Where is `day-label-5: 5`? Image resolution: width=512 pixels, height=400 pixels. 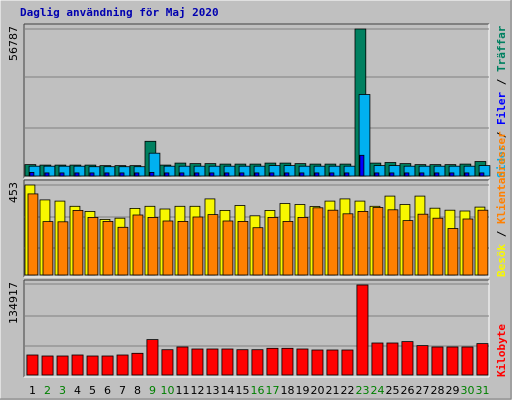 day-label-5: 5 is located at coordinates (92, 390).